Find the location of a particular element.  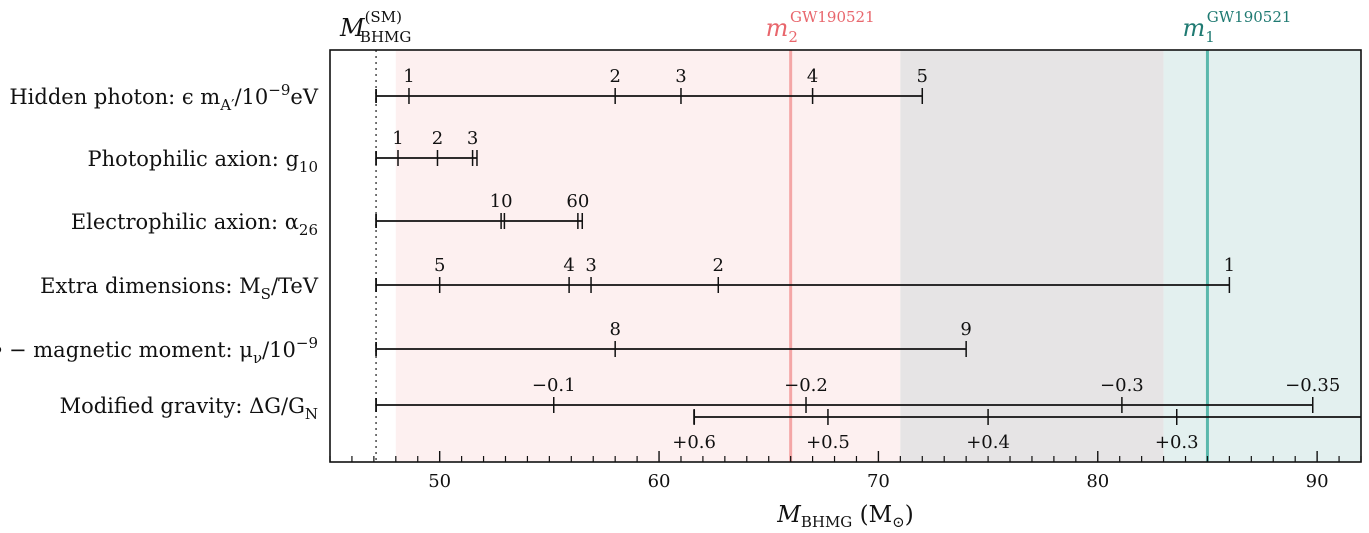

row-5-mark-label-2: −0.3 is located at coordinates (1122, 385).